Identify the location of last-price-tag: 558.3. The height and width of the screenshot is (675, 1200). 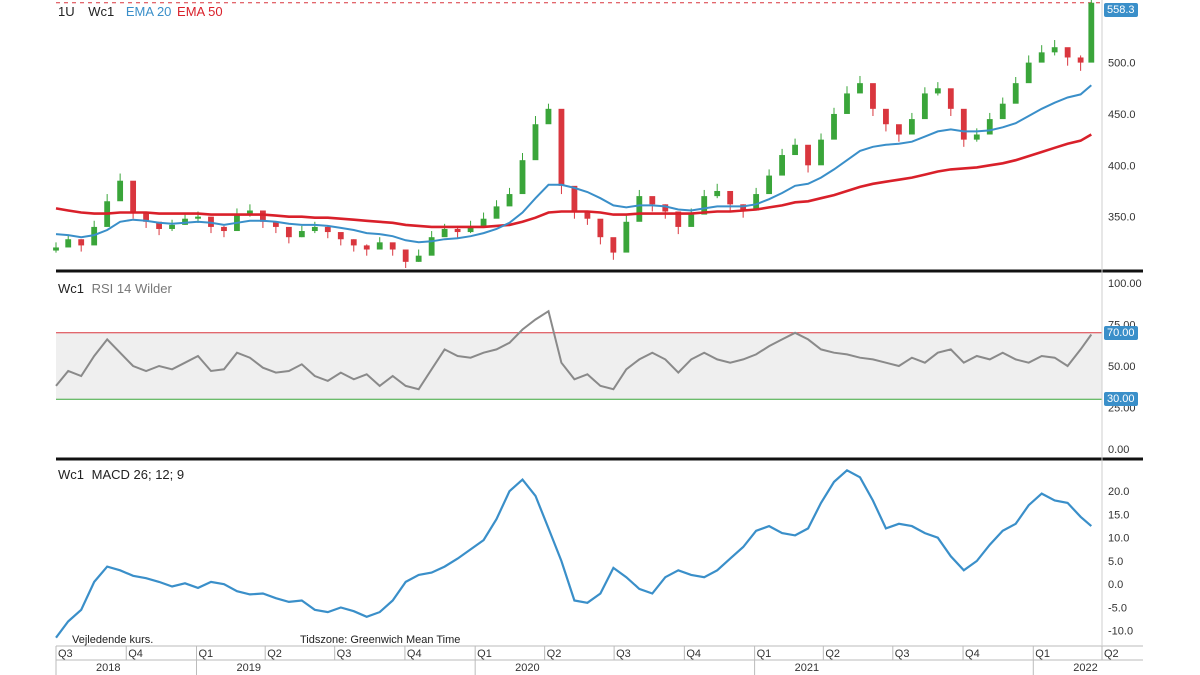
(1121, 10).